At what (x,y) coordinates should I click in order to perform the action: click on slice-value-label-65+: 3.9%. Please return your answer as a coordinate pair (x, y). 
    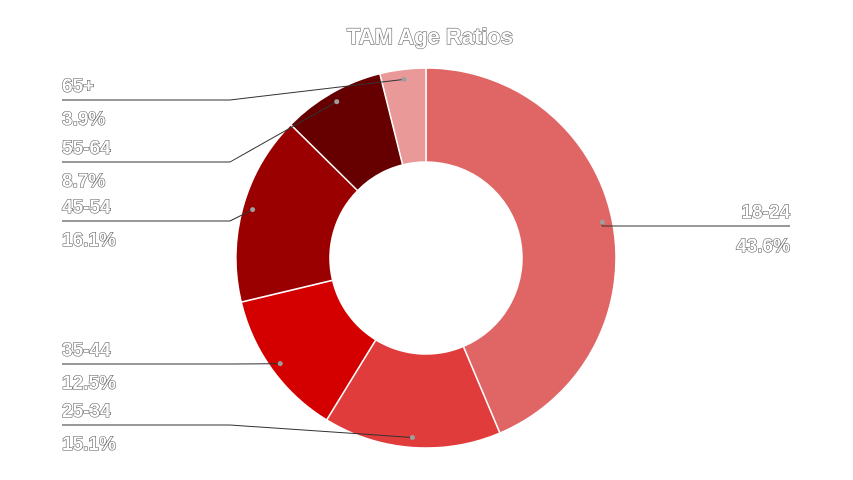
    Looking at the image, I should click on (83, 119).